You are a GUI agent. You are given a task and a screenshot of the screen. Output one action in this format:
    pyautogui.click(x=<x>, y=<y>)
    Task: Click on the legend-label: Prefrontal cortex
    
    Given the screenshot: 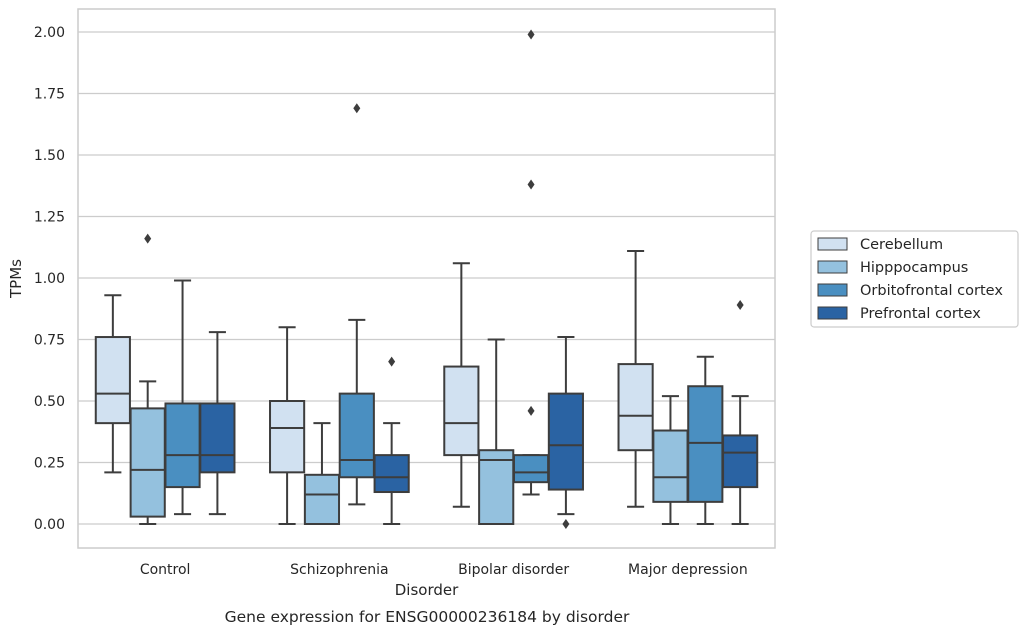 What is the action you would take?
    pyautogui.click(x=920, y=314)
    